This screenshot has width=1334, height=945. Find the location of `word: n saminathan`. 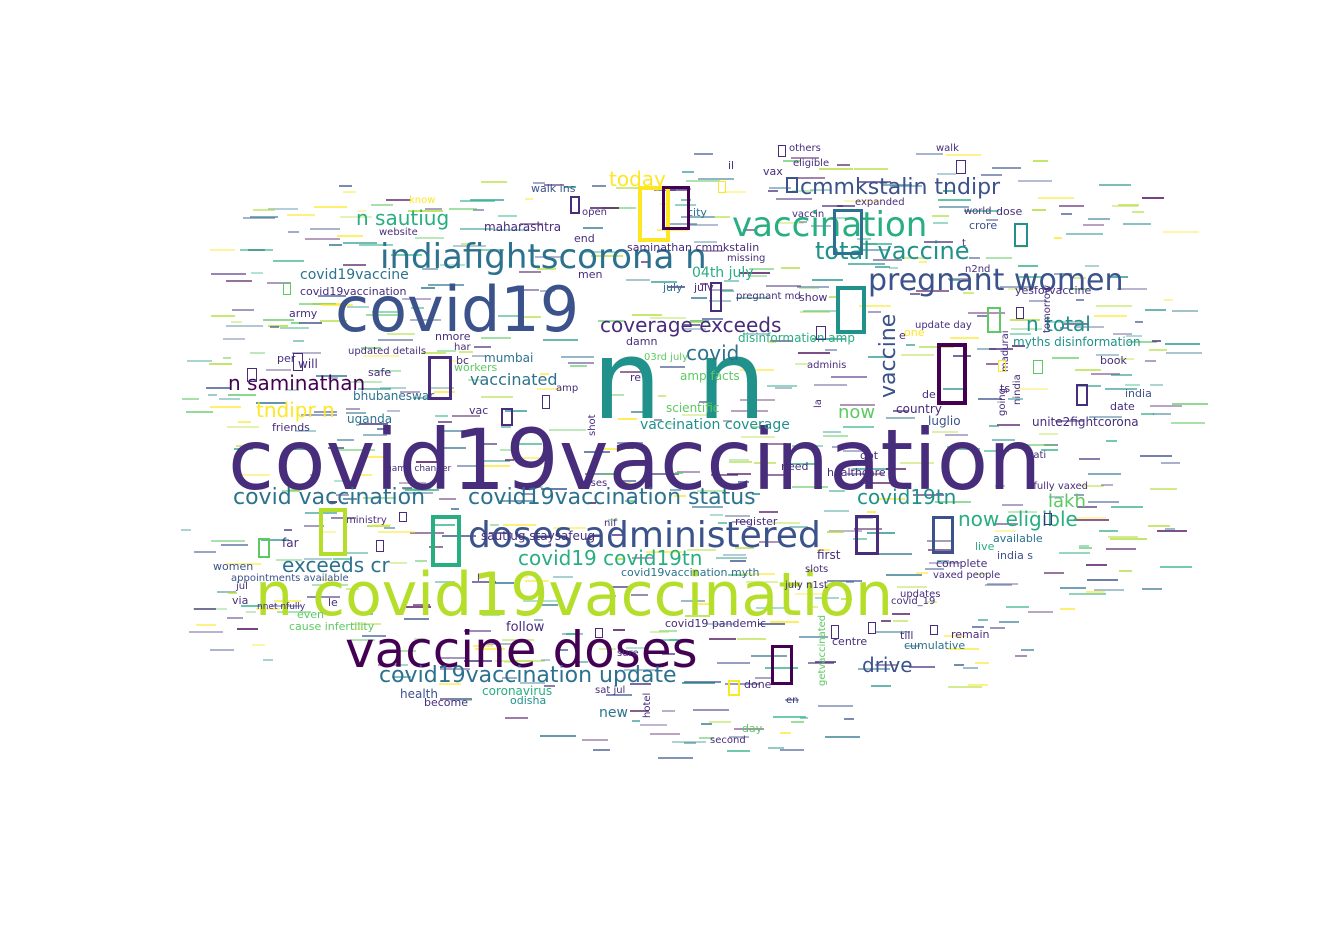

word: n saminathan is located at coordinates (297, 383).